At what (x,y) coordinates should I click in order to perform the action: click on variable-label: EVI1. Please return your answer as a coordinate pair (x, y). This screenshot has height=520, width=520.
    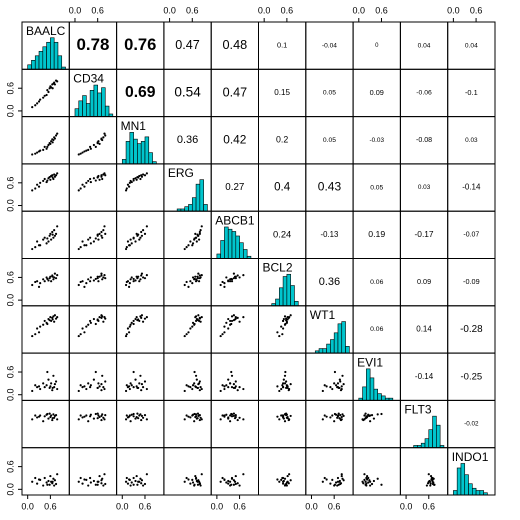
    Looking at the image, I should click on (370, 362).